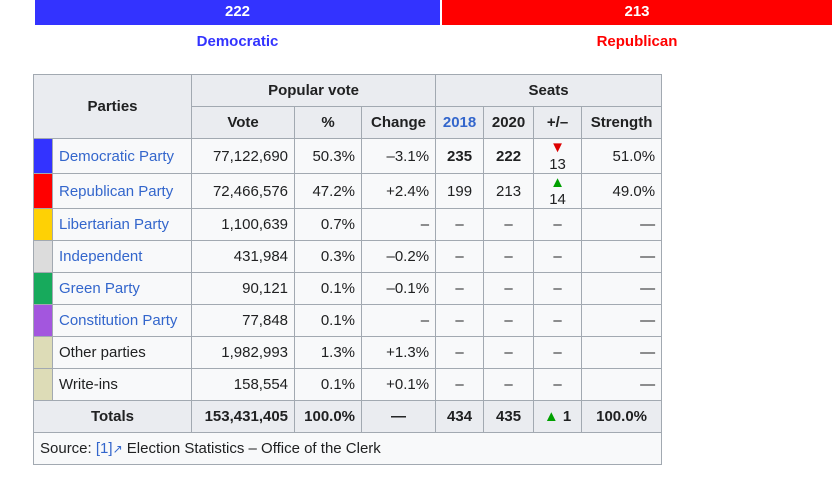  Describe the element at coordinates (328, 122) in the screenshot. I see `percent-header: %` at that location.